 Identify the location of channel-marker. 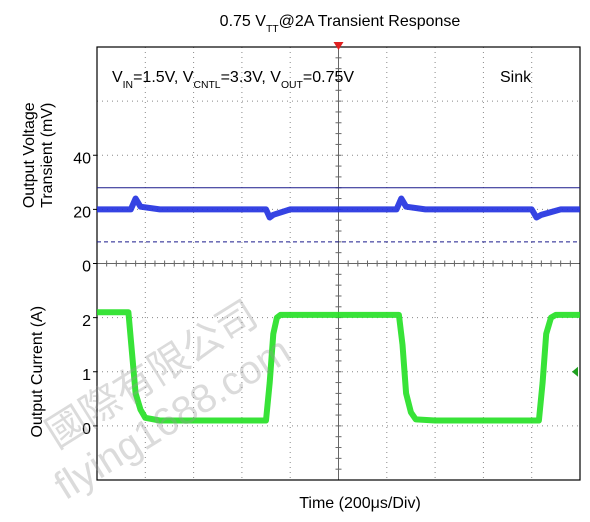
(575, 371).